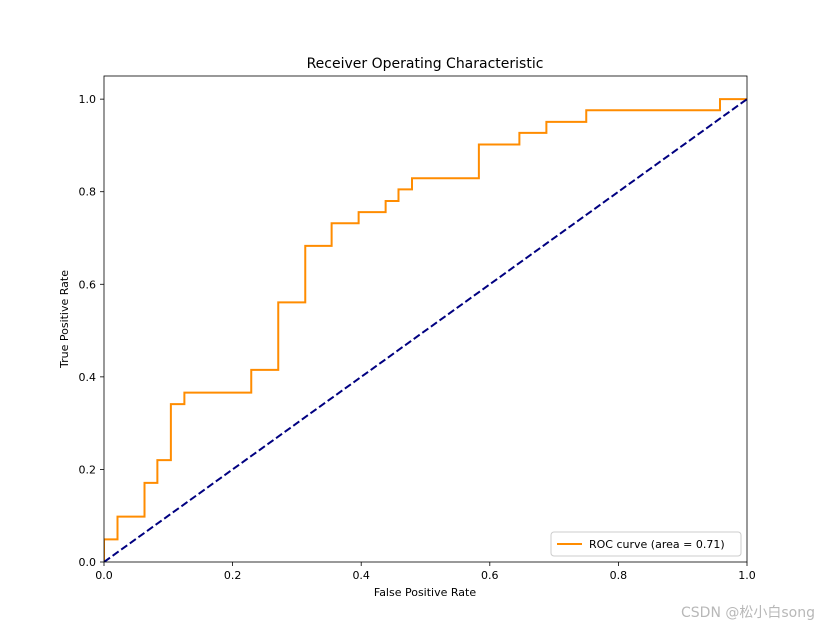 The height and width of the screenshot is (635, 831). I want to click on x-tick-label: 1.0, so click(747, 575).